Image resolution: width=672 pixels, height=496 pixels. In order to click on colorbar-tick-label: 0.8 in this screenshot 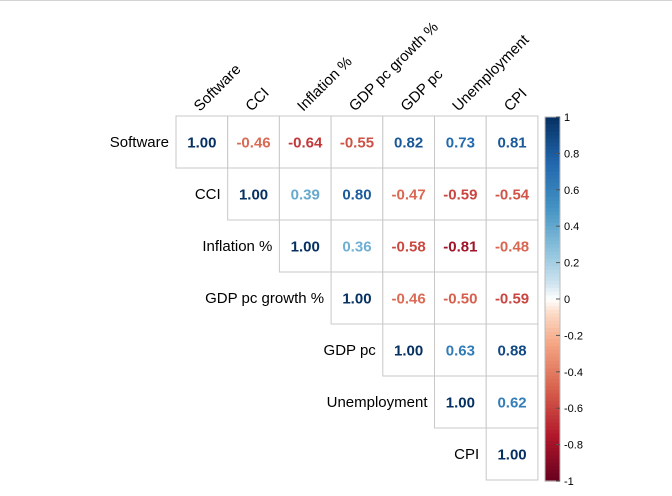, I will do `click(571, 154)`.